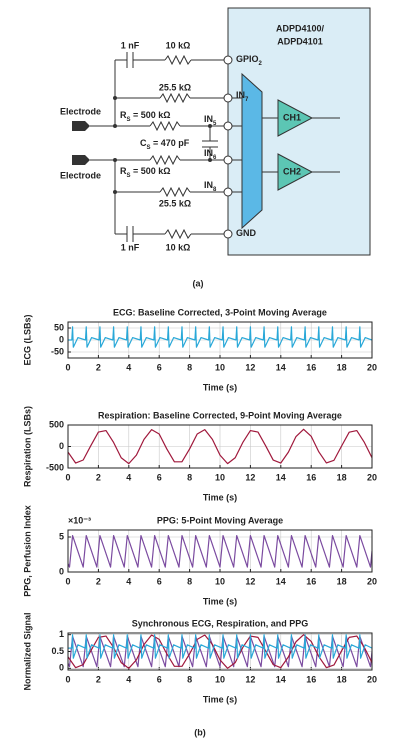 This screenshot has height=743, width=400. What do you see at coordinates (27, 551) in the screenshot?
I see `y-axis-label: PPG, Perfusion Index` at bounding box center [27, 551].